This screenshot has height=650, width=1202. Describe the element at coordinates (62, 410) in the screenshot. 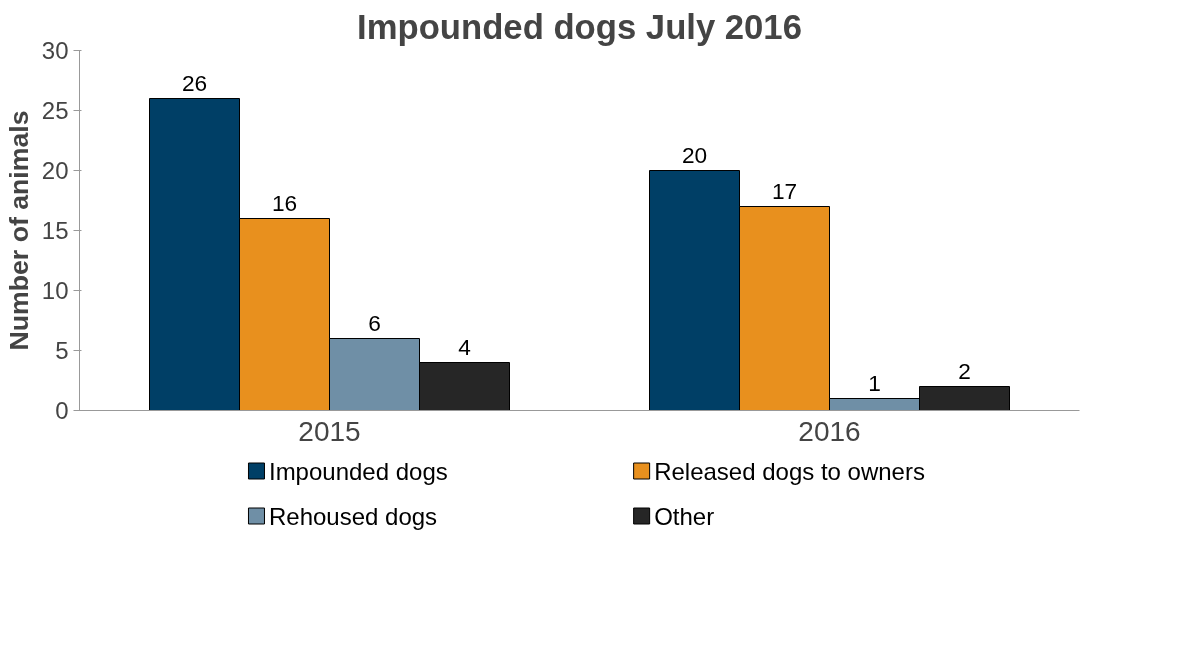

I see `y-tick-label: 0` at that location.